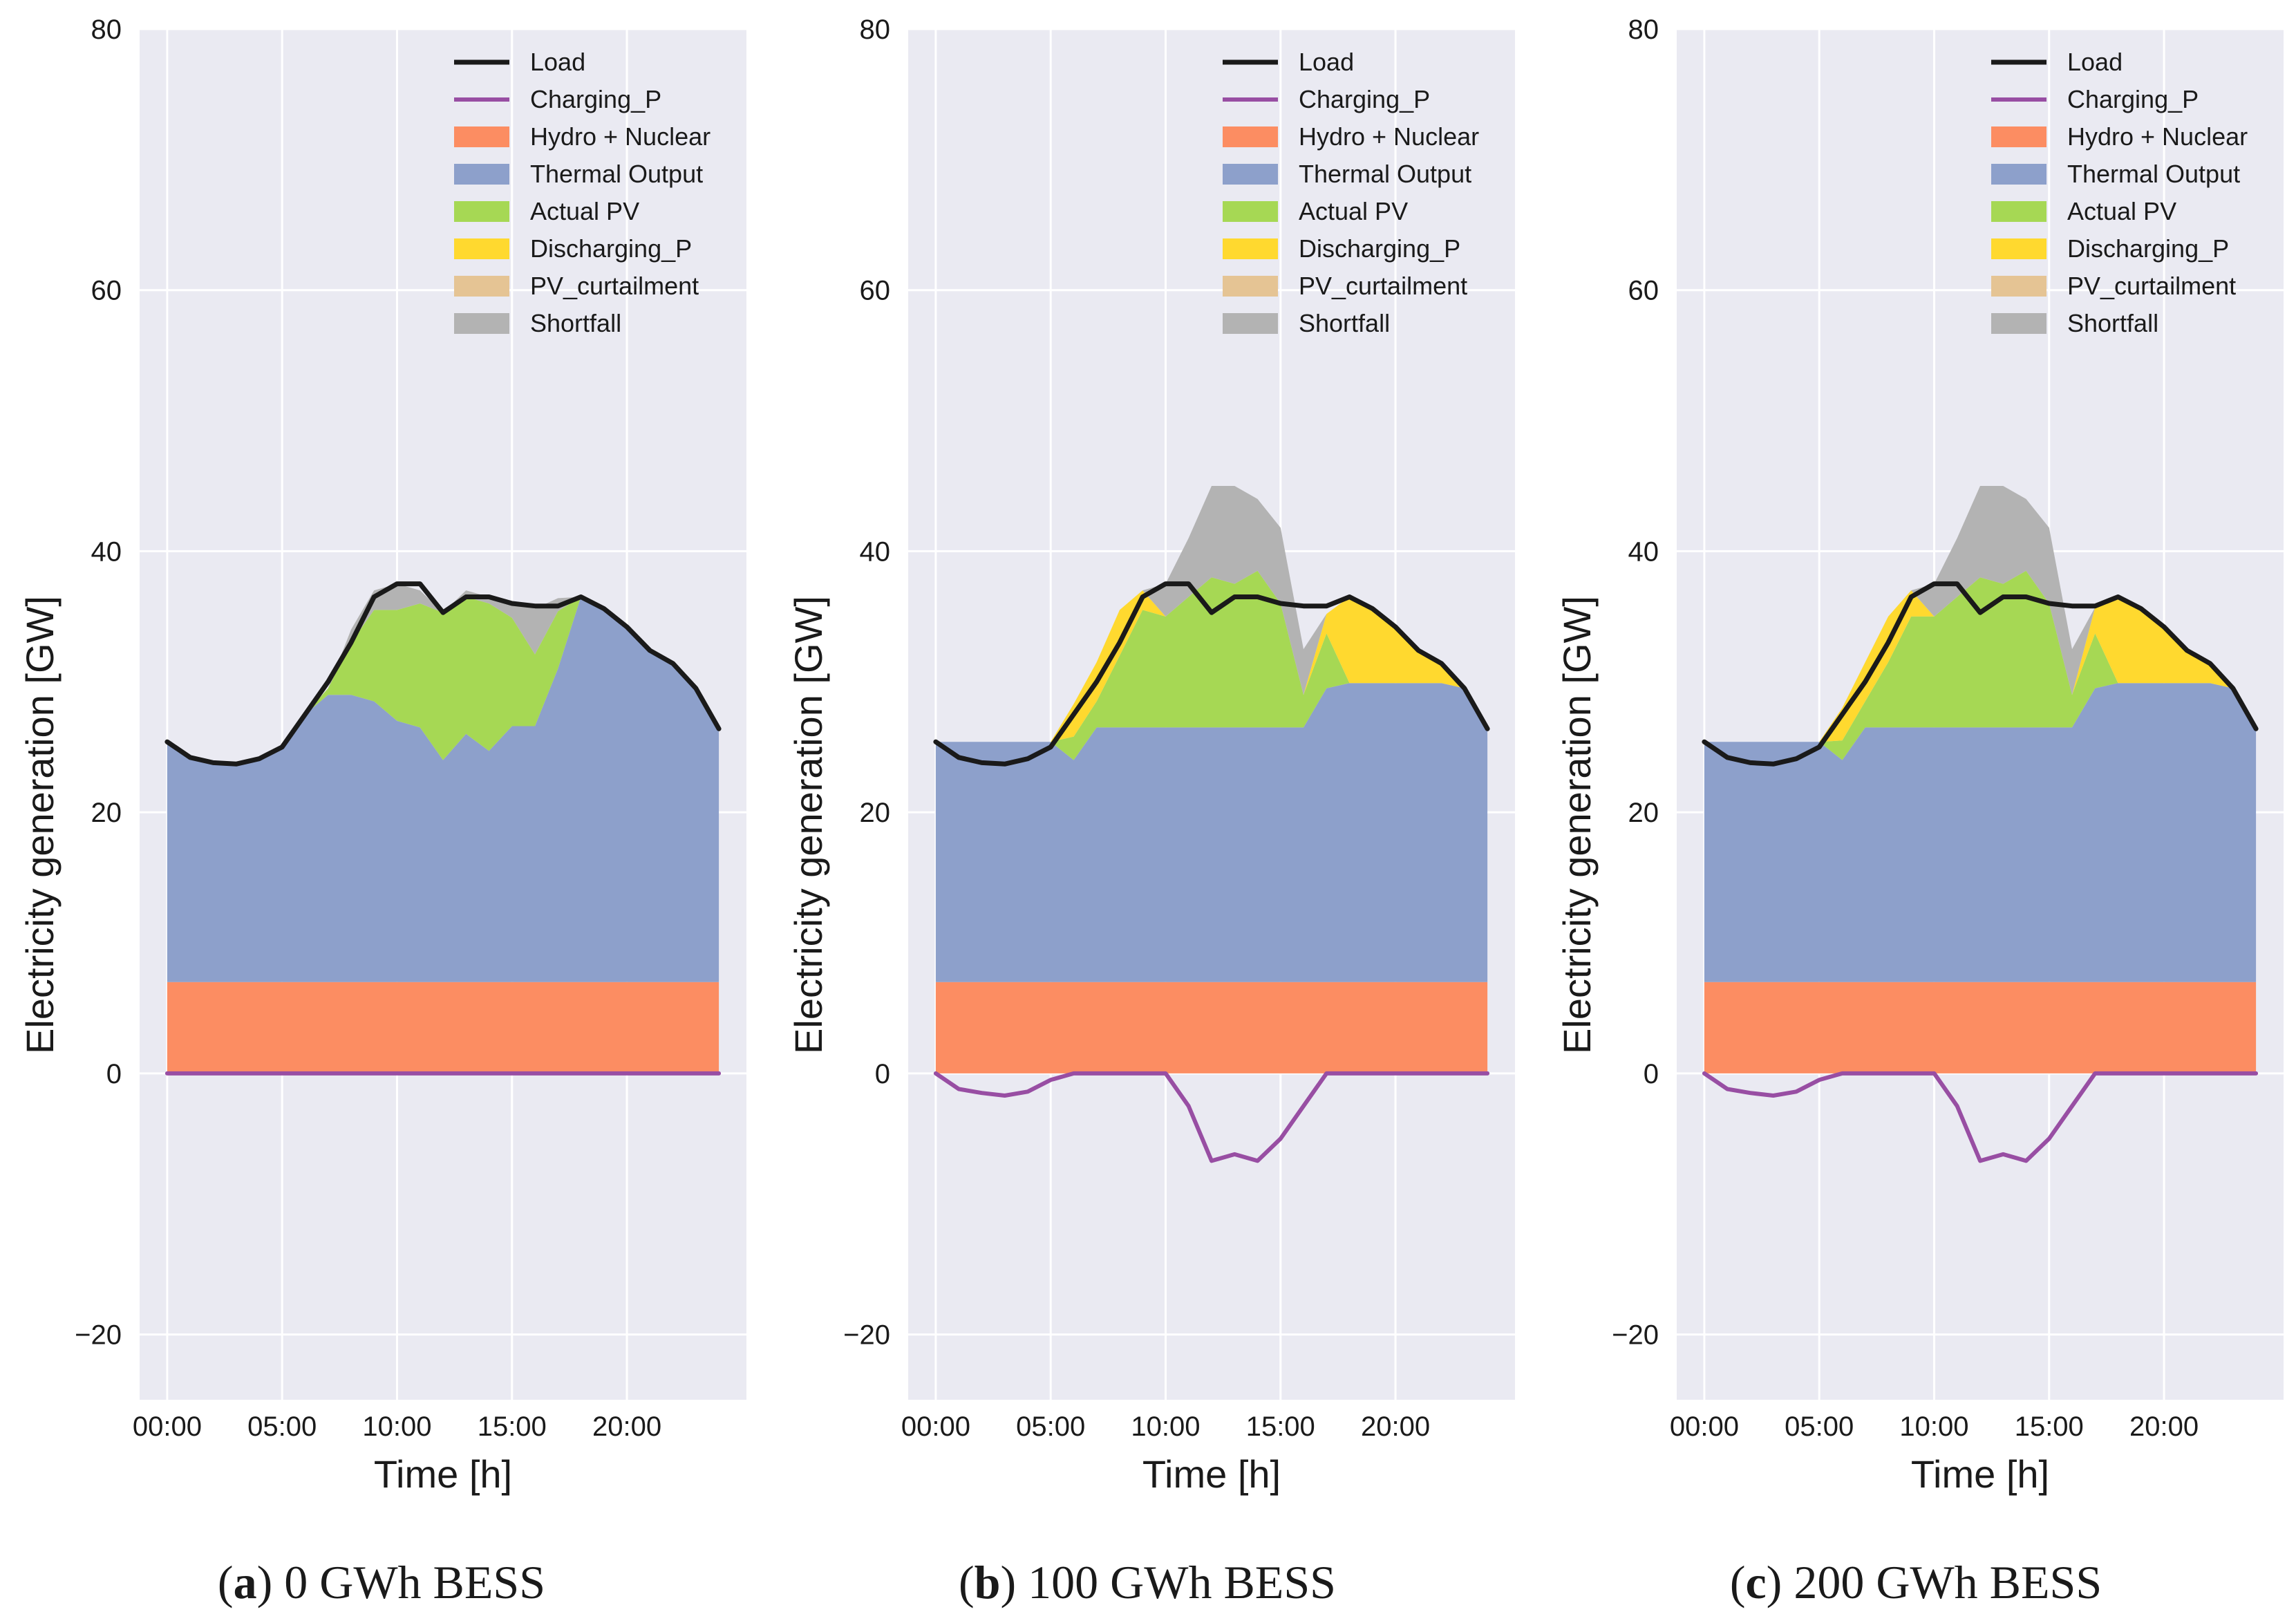  I want to click on caption-letter: c, so click(1756, 1582).